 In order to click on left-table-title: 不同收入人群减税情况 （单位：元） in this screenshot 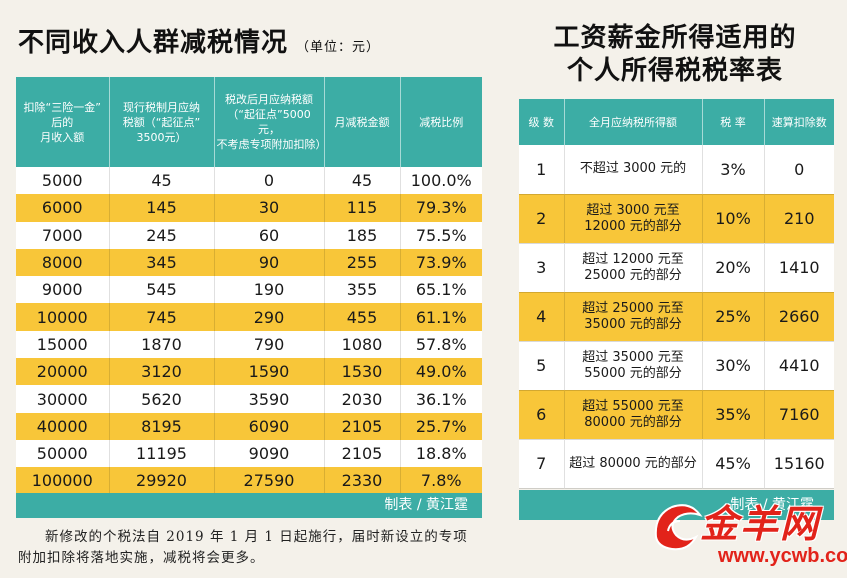, I will do `click(199, 40)`.